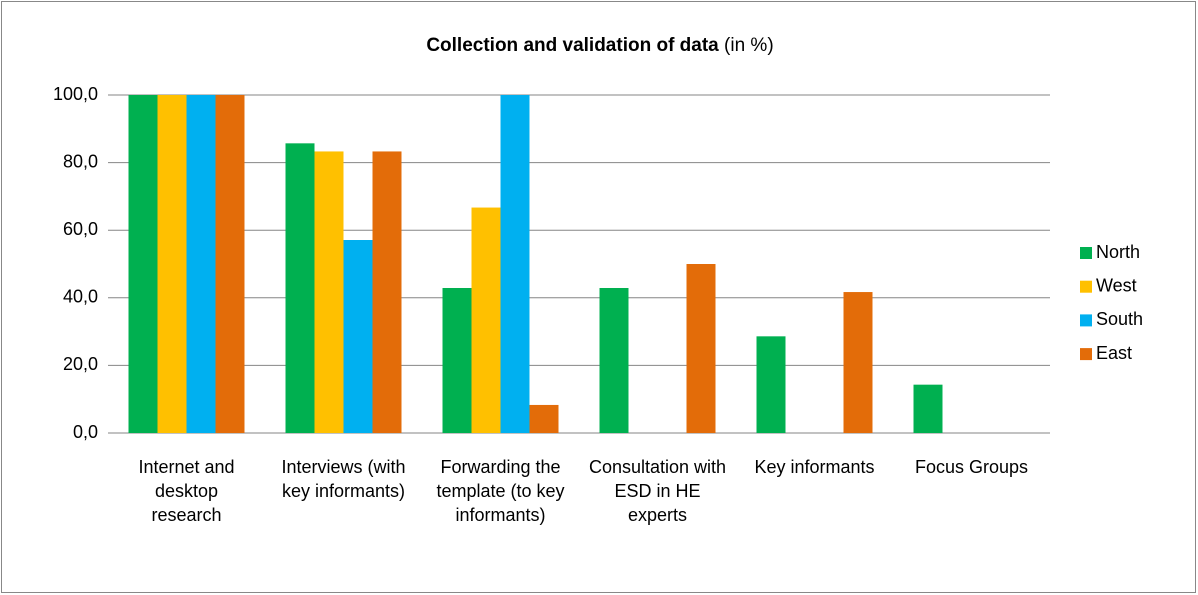  I want to click on x-tick-label: Focus Groups, so click(971, 467).